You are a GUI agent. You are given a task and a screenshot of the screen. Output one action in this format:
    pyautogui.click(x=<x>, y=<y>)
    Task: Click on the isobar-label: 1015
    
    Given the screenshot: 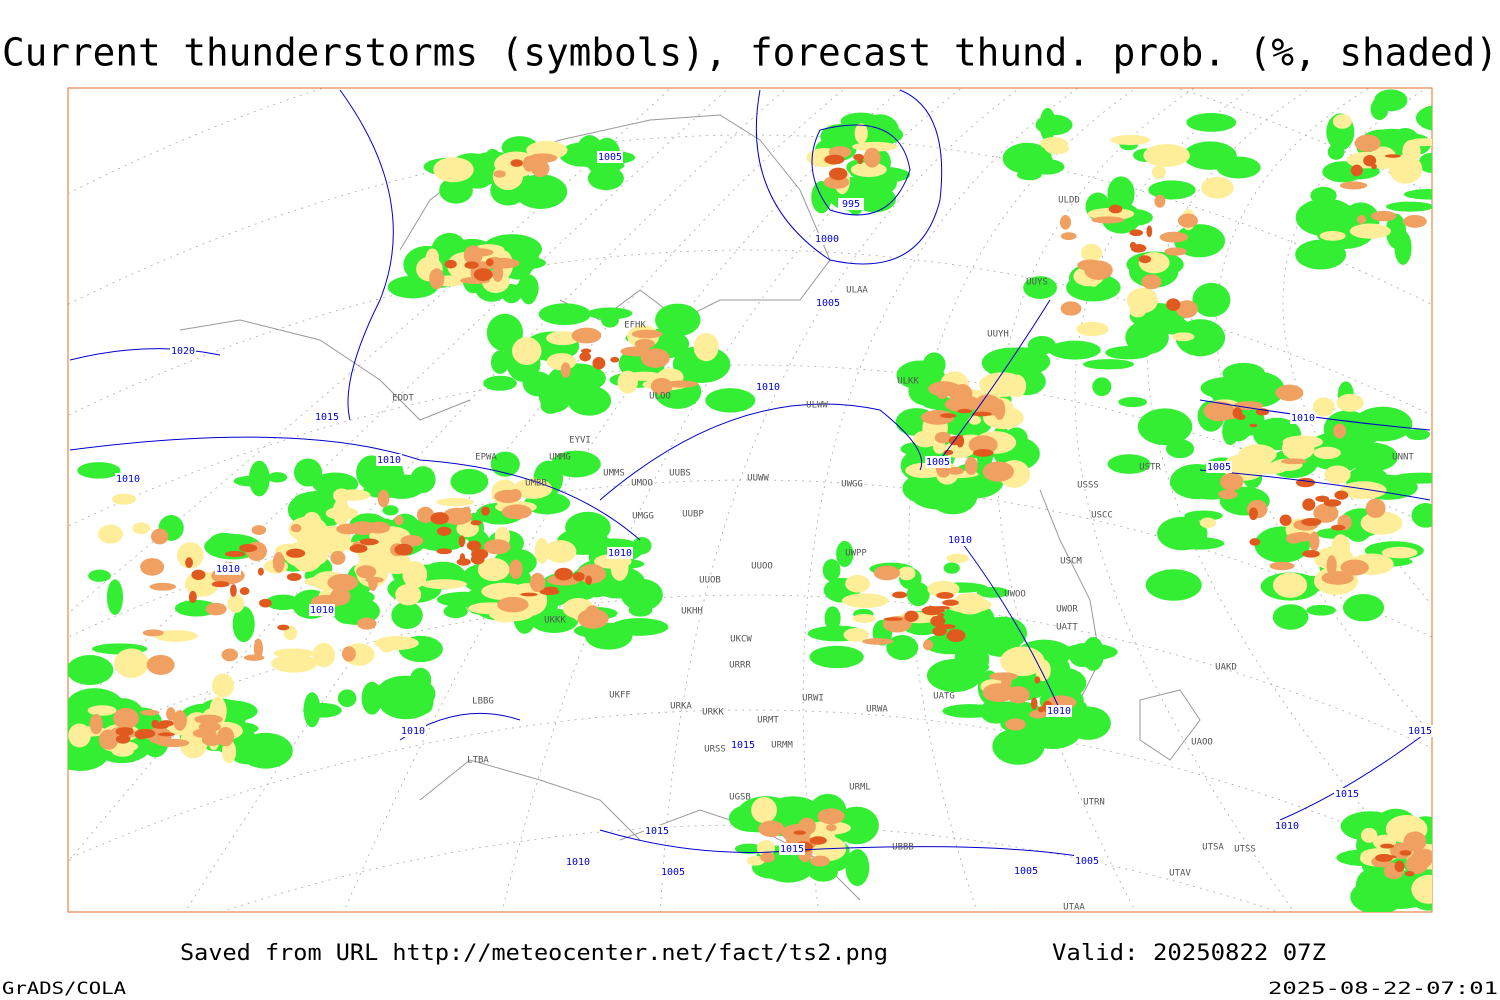 What is the action you would take?
    pyautogui.click(x=792, y=849)
    